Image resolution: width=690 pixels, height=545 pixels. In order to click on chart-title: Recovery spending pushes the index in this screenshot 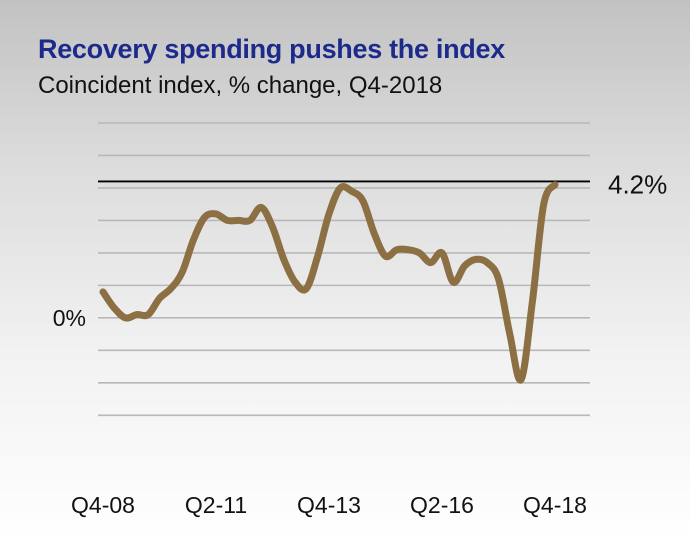, I will do `click(271, 49)`.